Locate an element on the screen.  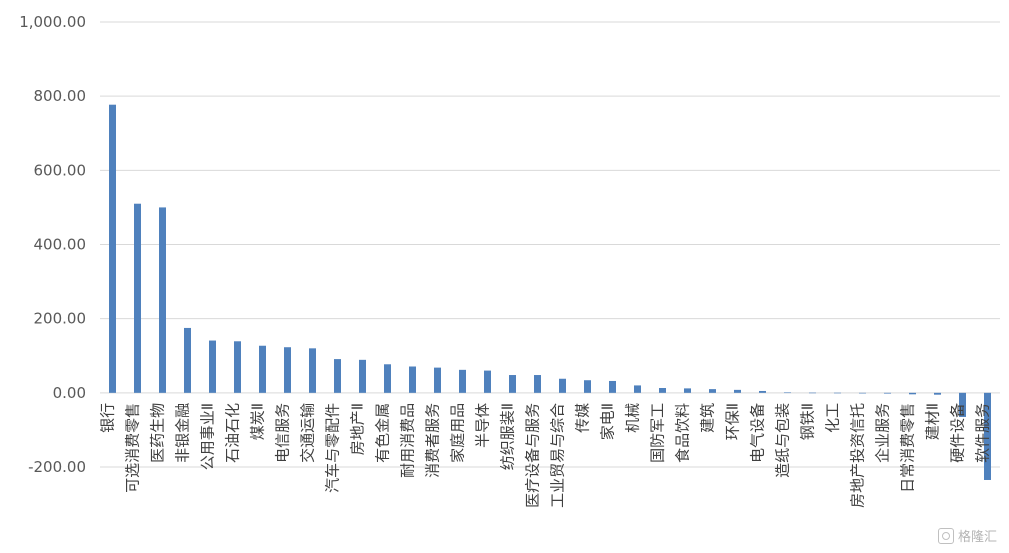
x-tick-label: 煤炭Ⅱ is located at coordinates (258, 421).